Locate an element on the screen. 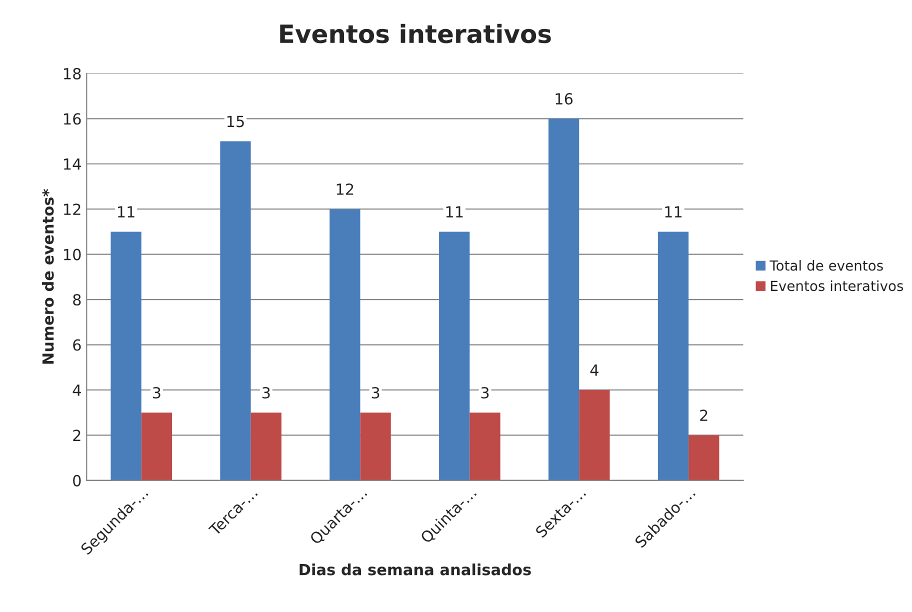 The image size is (912, 612). data-label: 12 is located at coordinates (345, 189).